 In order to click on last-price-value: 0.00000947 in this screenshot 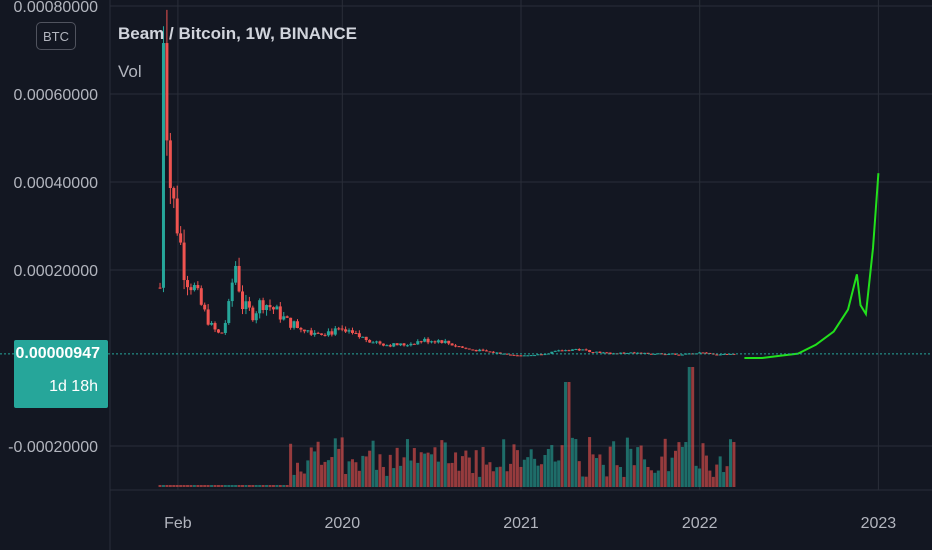, I will do `click(57, 353)`.